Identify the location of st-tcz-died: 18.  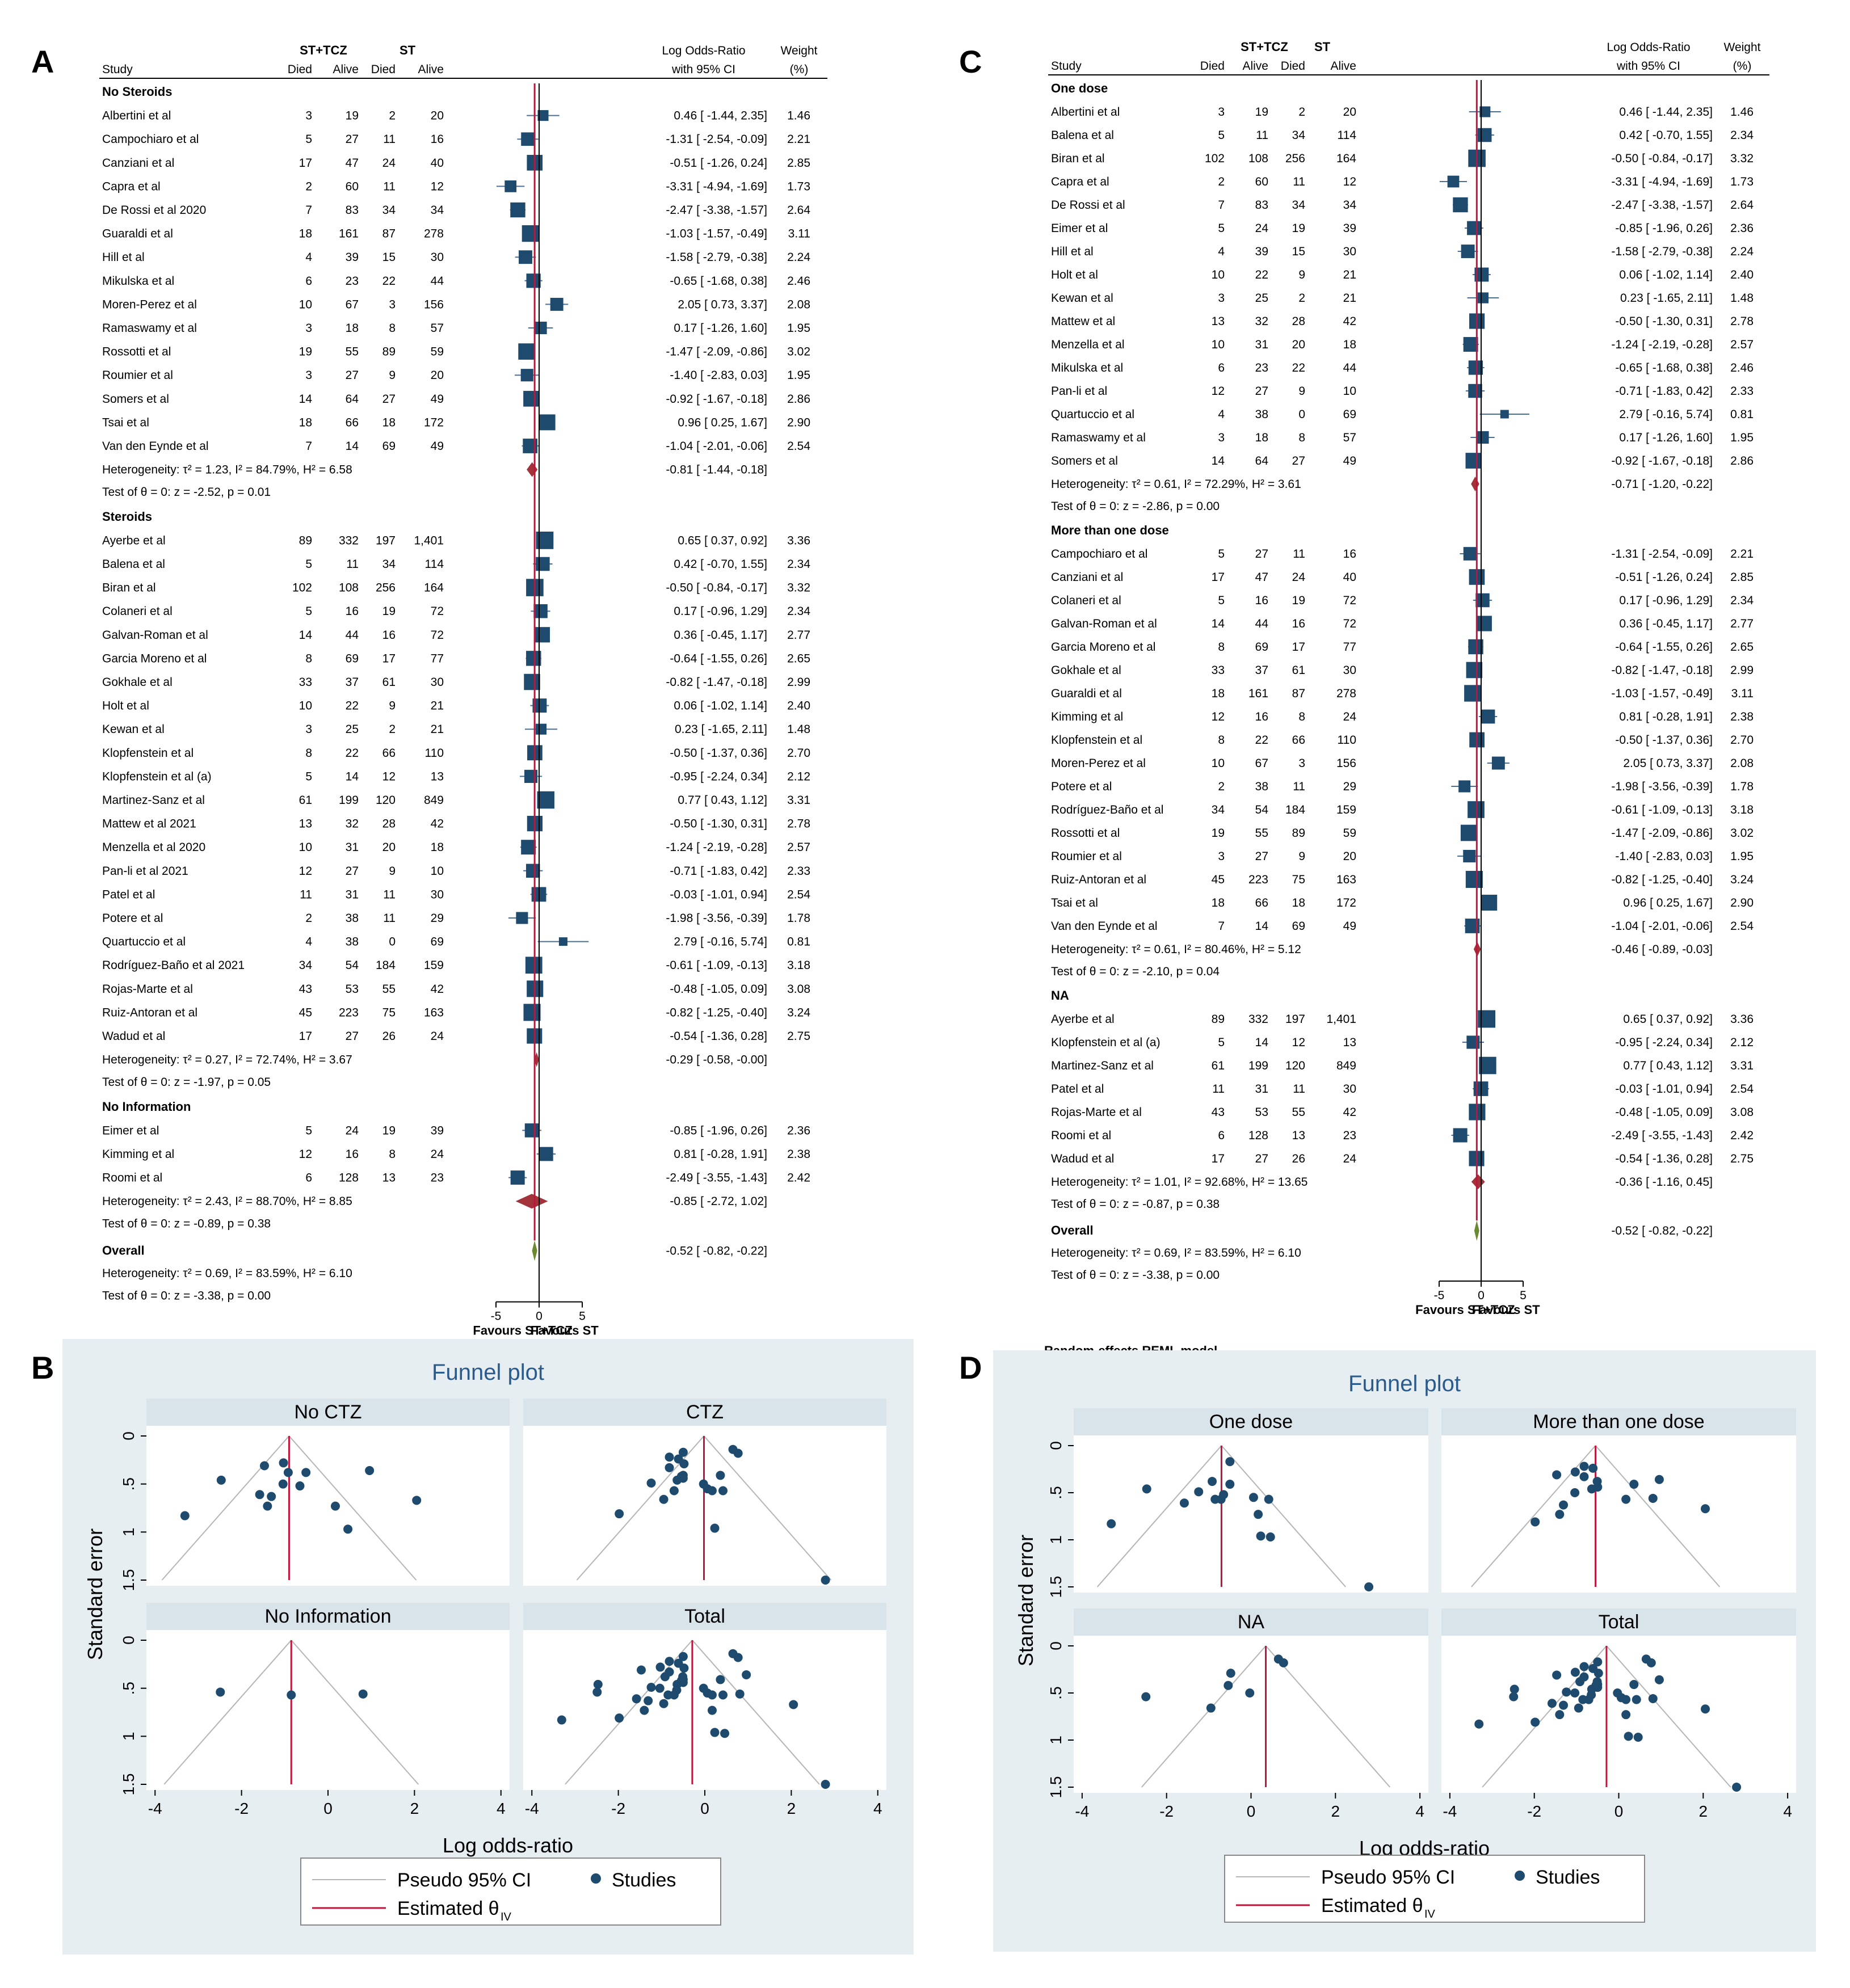
(1218, 693).